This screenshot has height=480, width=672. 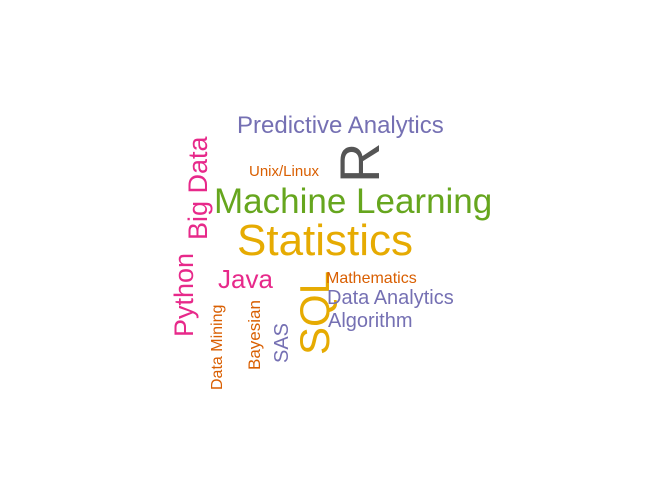 I want to click on word-machine-learning: Machine Learning, so click(x=353, y=201).